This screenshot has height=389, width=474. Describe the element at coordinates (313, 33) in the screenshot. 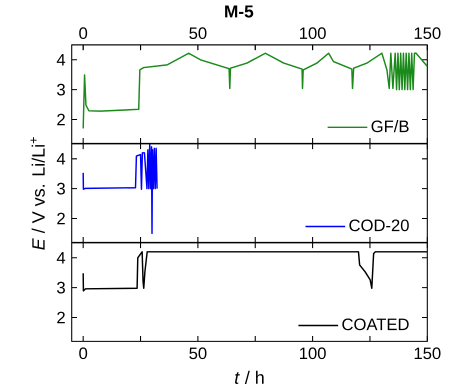

I see `x2-tick-label: 100` at that location.